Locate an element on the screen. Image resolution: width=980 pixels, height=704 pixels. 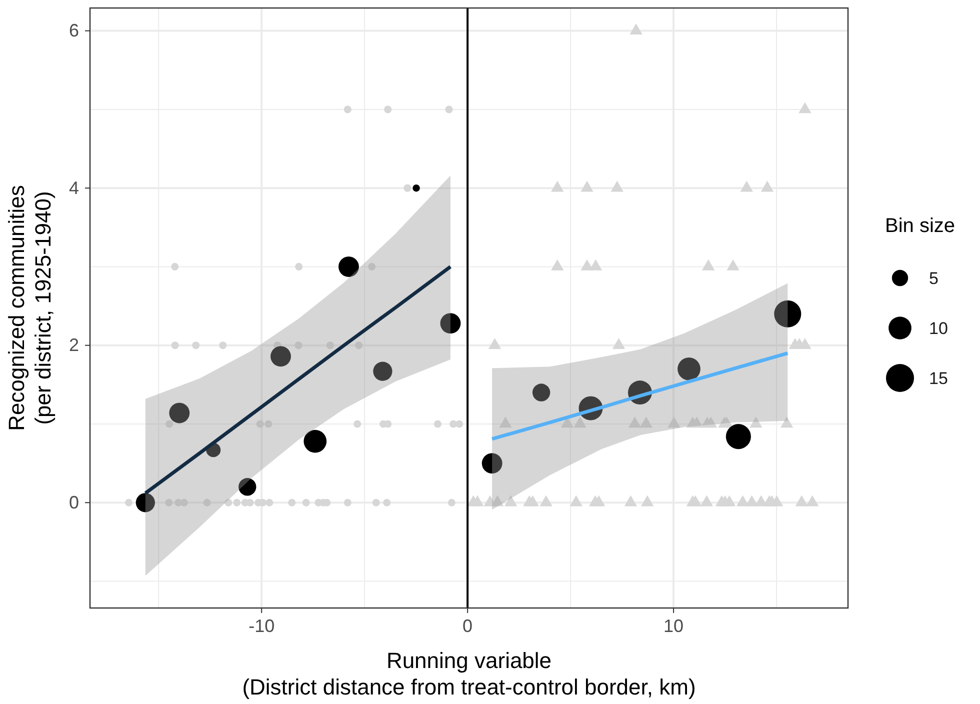
x-tick-label: 10 is located at coordinates (674, 626).